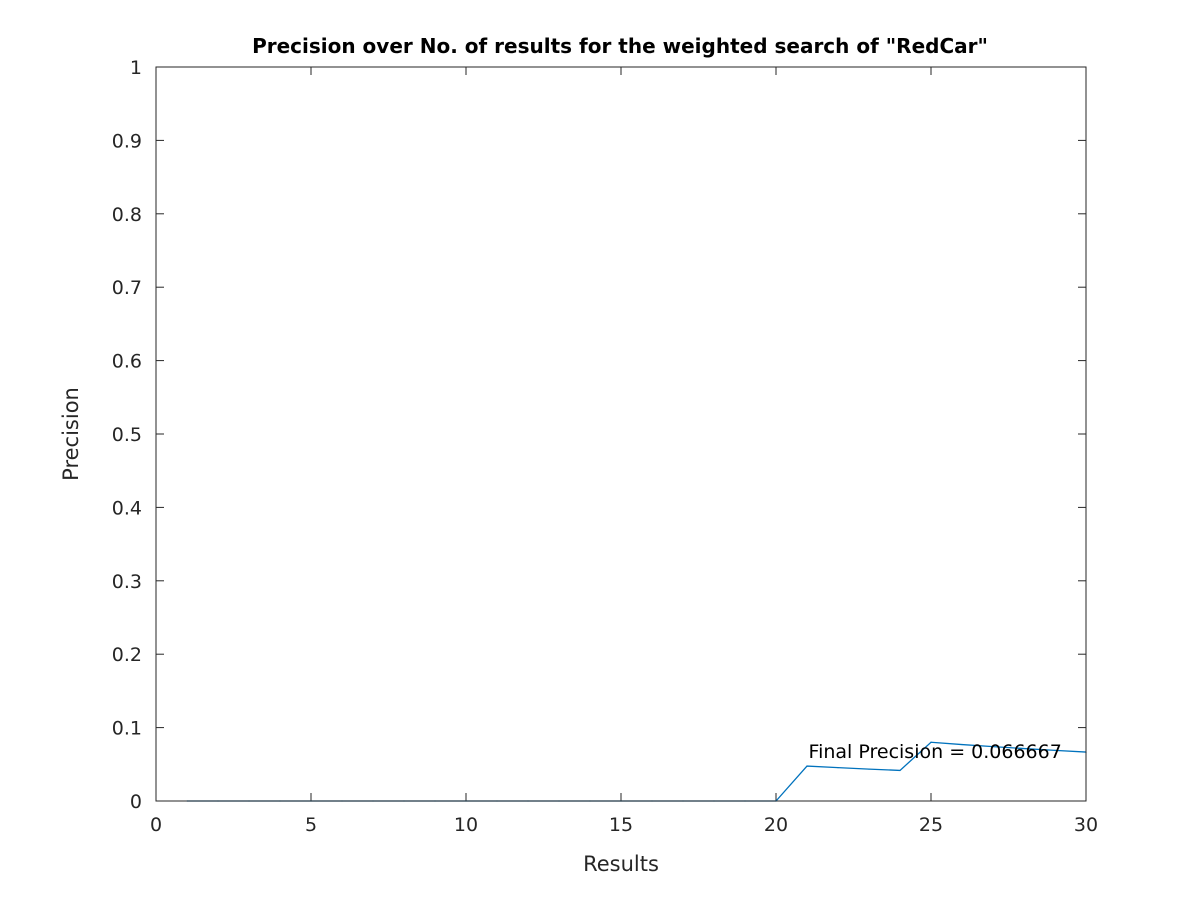 Image resolution: width=1200 pixels, height=900 pixels. Describe the element at coordinates (776, 825) in the screenshot. I see `x-tick-label: 20` at that location.